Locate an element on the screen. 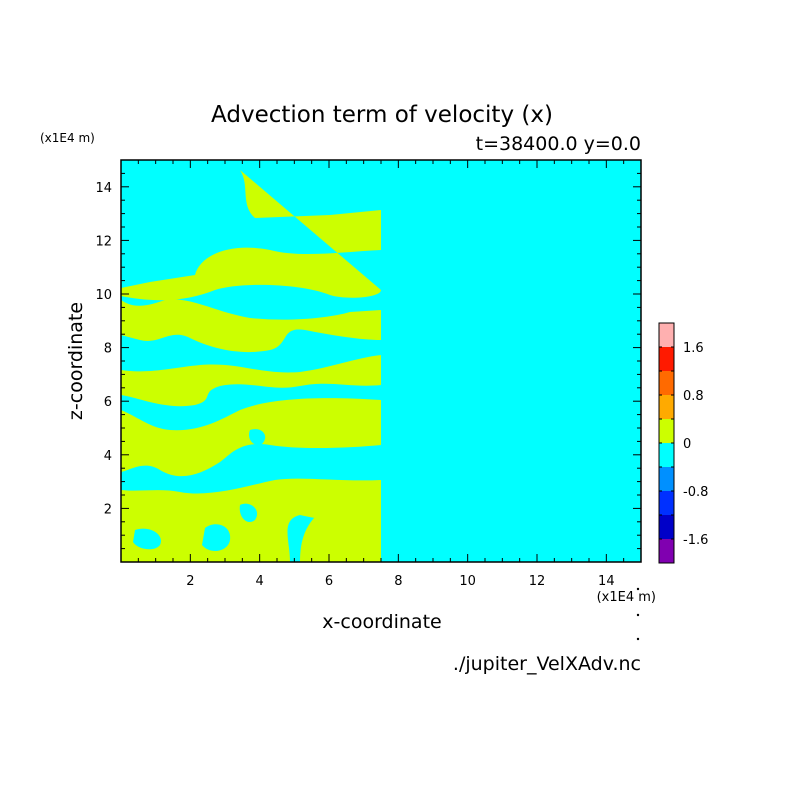 The width and height of the screenshot is (804, 804). colorbar-tick-label: 0.8 is located at coordinates (693, 396).